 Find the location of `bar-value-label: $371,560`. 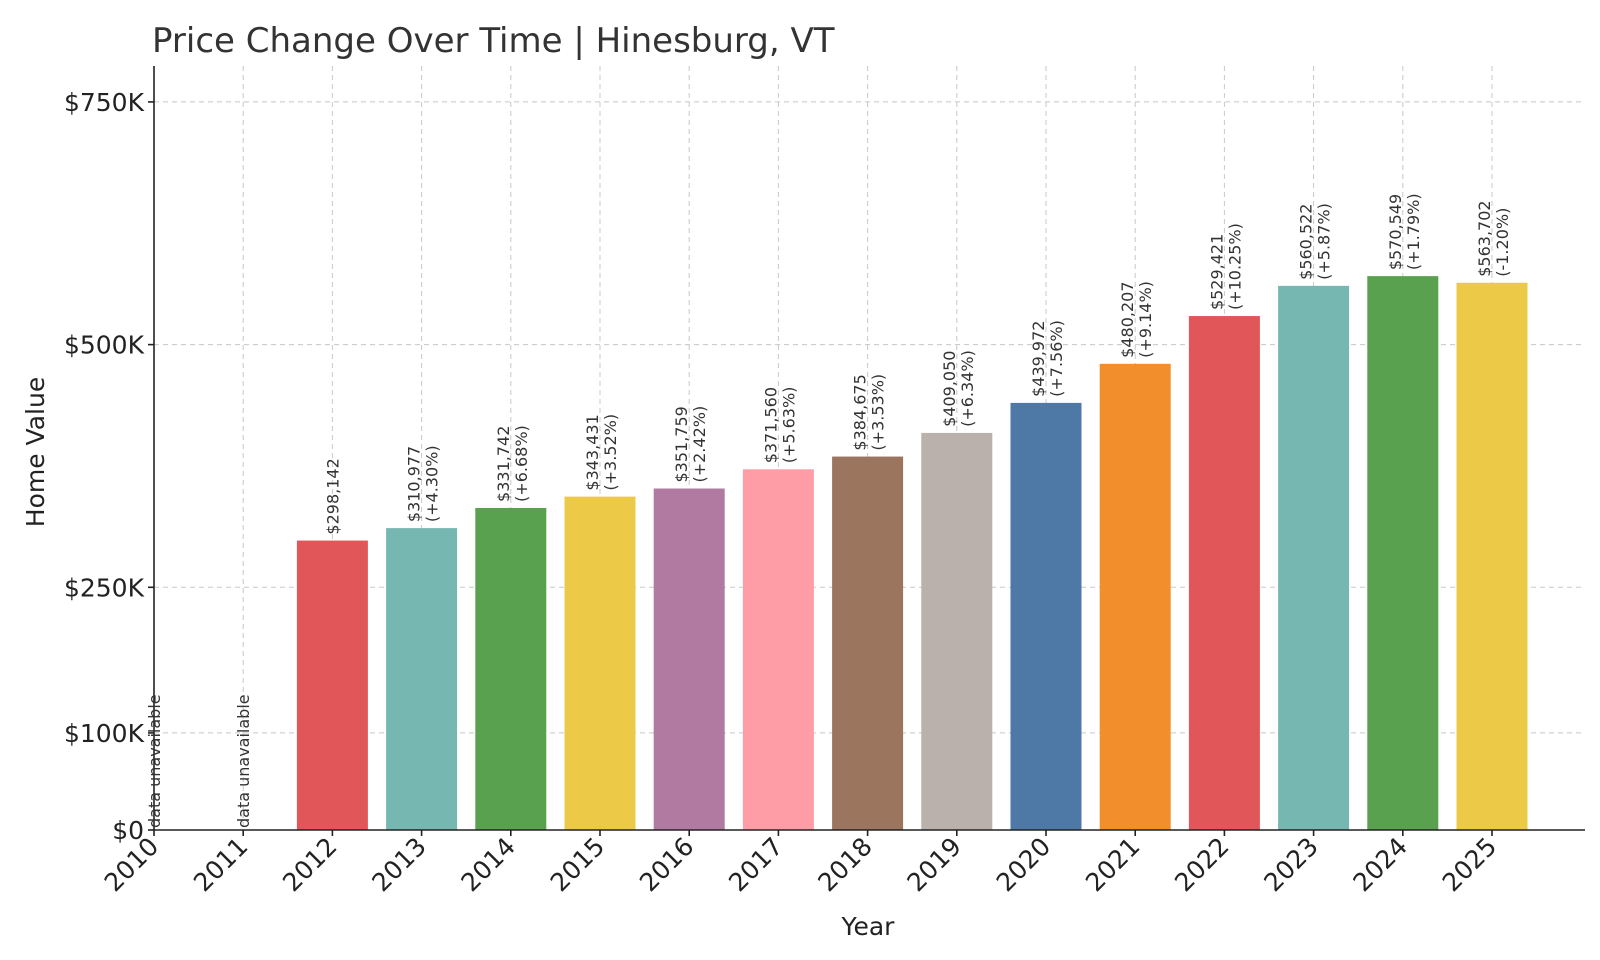

bar-value-label: $371,560 is located at coordinates (770, 425).